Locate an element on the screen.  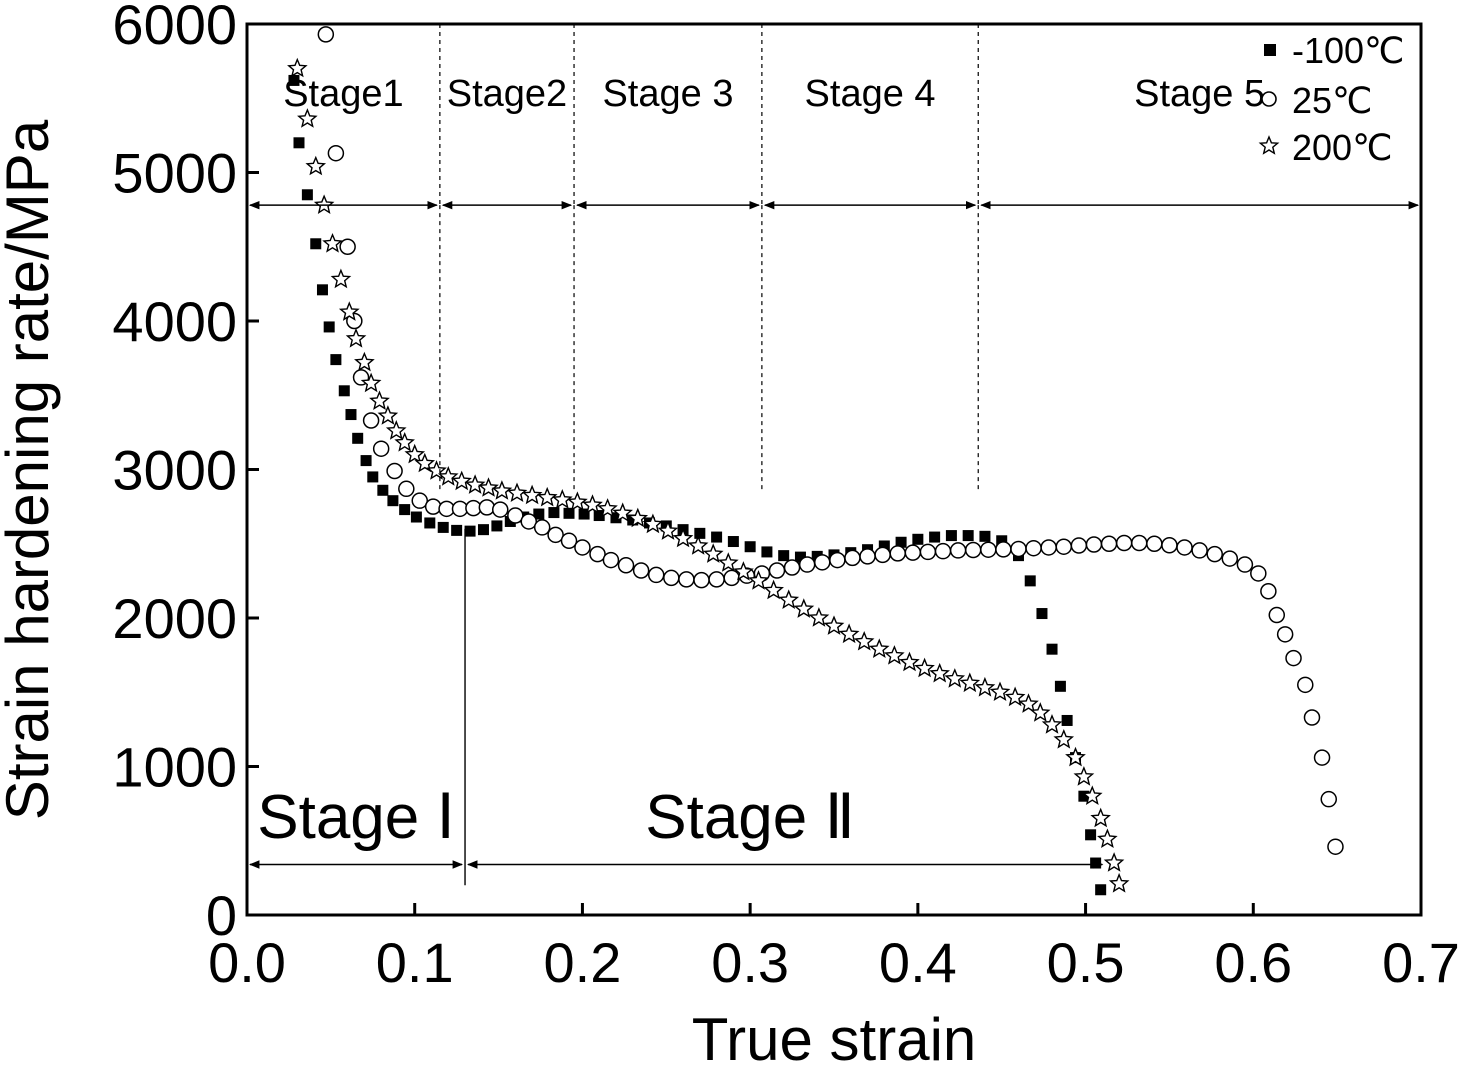
major-stage-label: Stage Ⅱ is located at coordinates (750, 817).